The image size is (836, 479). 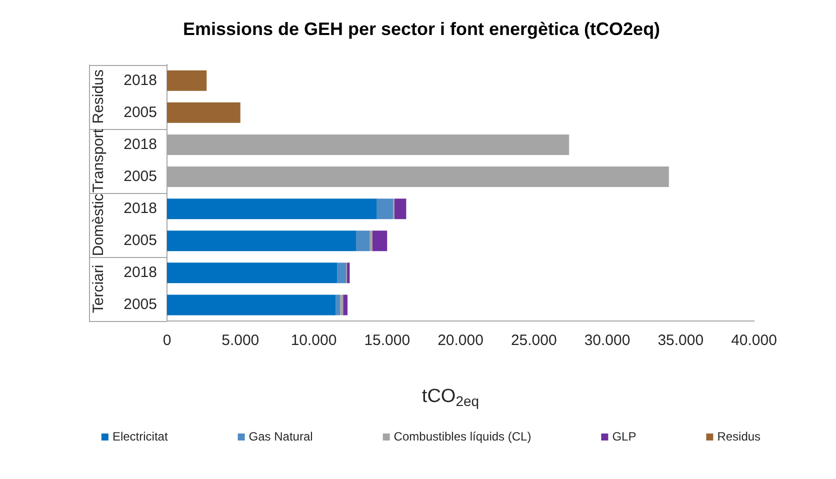 What do you see at coordinates (99, 224) in the screenshot?
I see `text: Domèstic` at bounding box center [99, 224].